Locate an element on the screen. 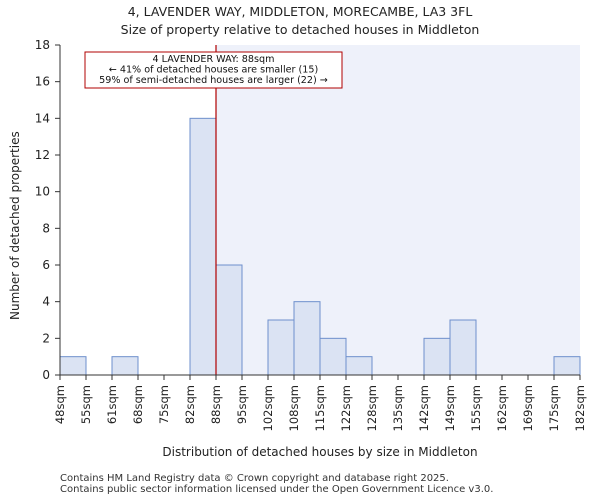  y-tick-label: 2 is located at coordinates (46, 338).